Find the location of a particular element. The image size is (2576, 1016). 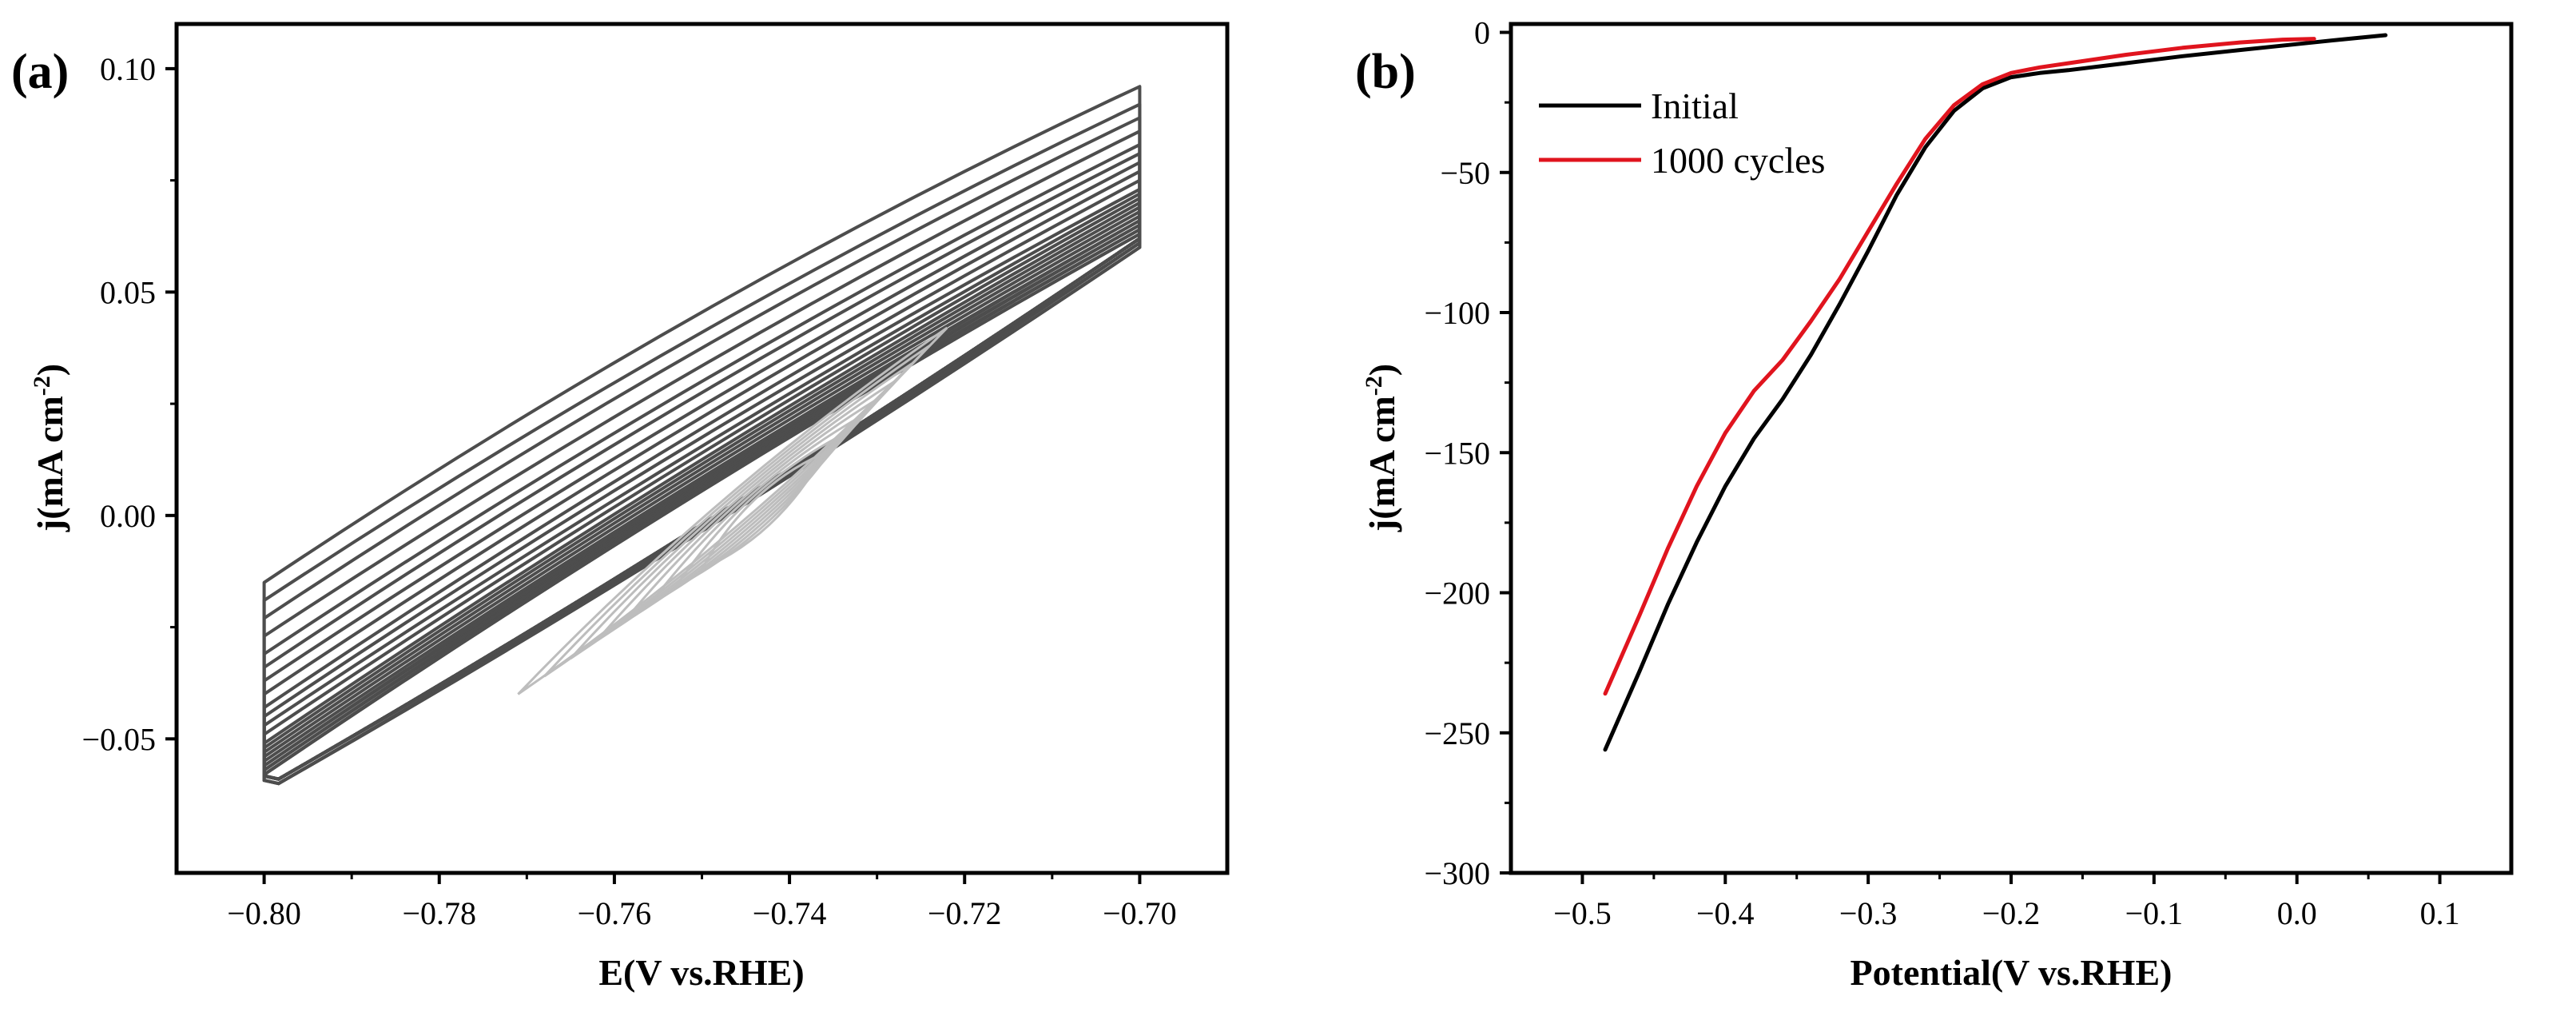

panel-a-x-tick-label: −0.70 is located at coordinates (1140, 913).